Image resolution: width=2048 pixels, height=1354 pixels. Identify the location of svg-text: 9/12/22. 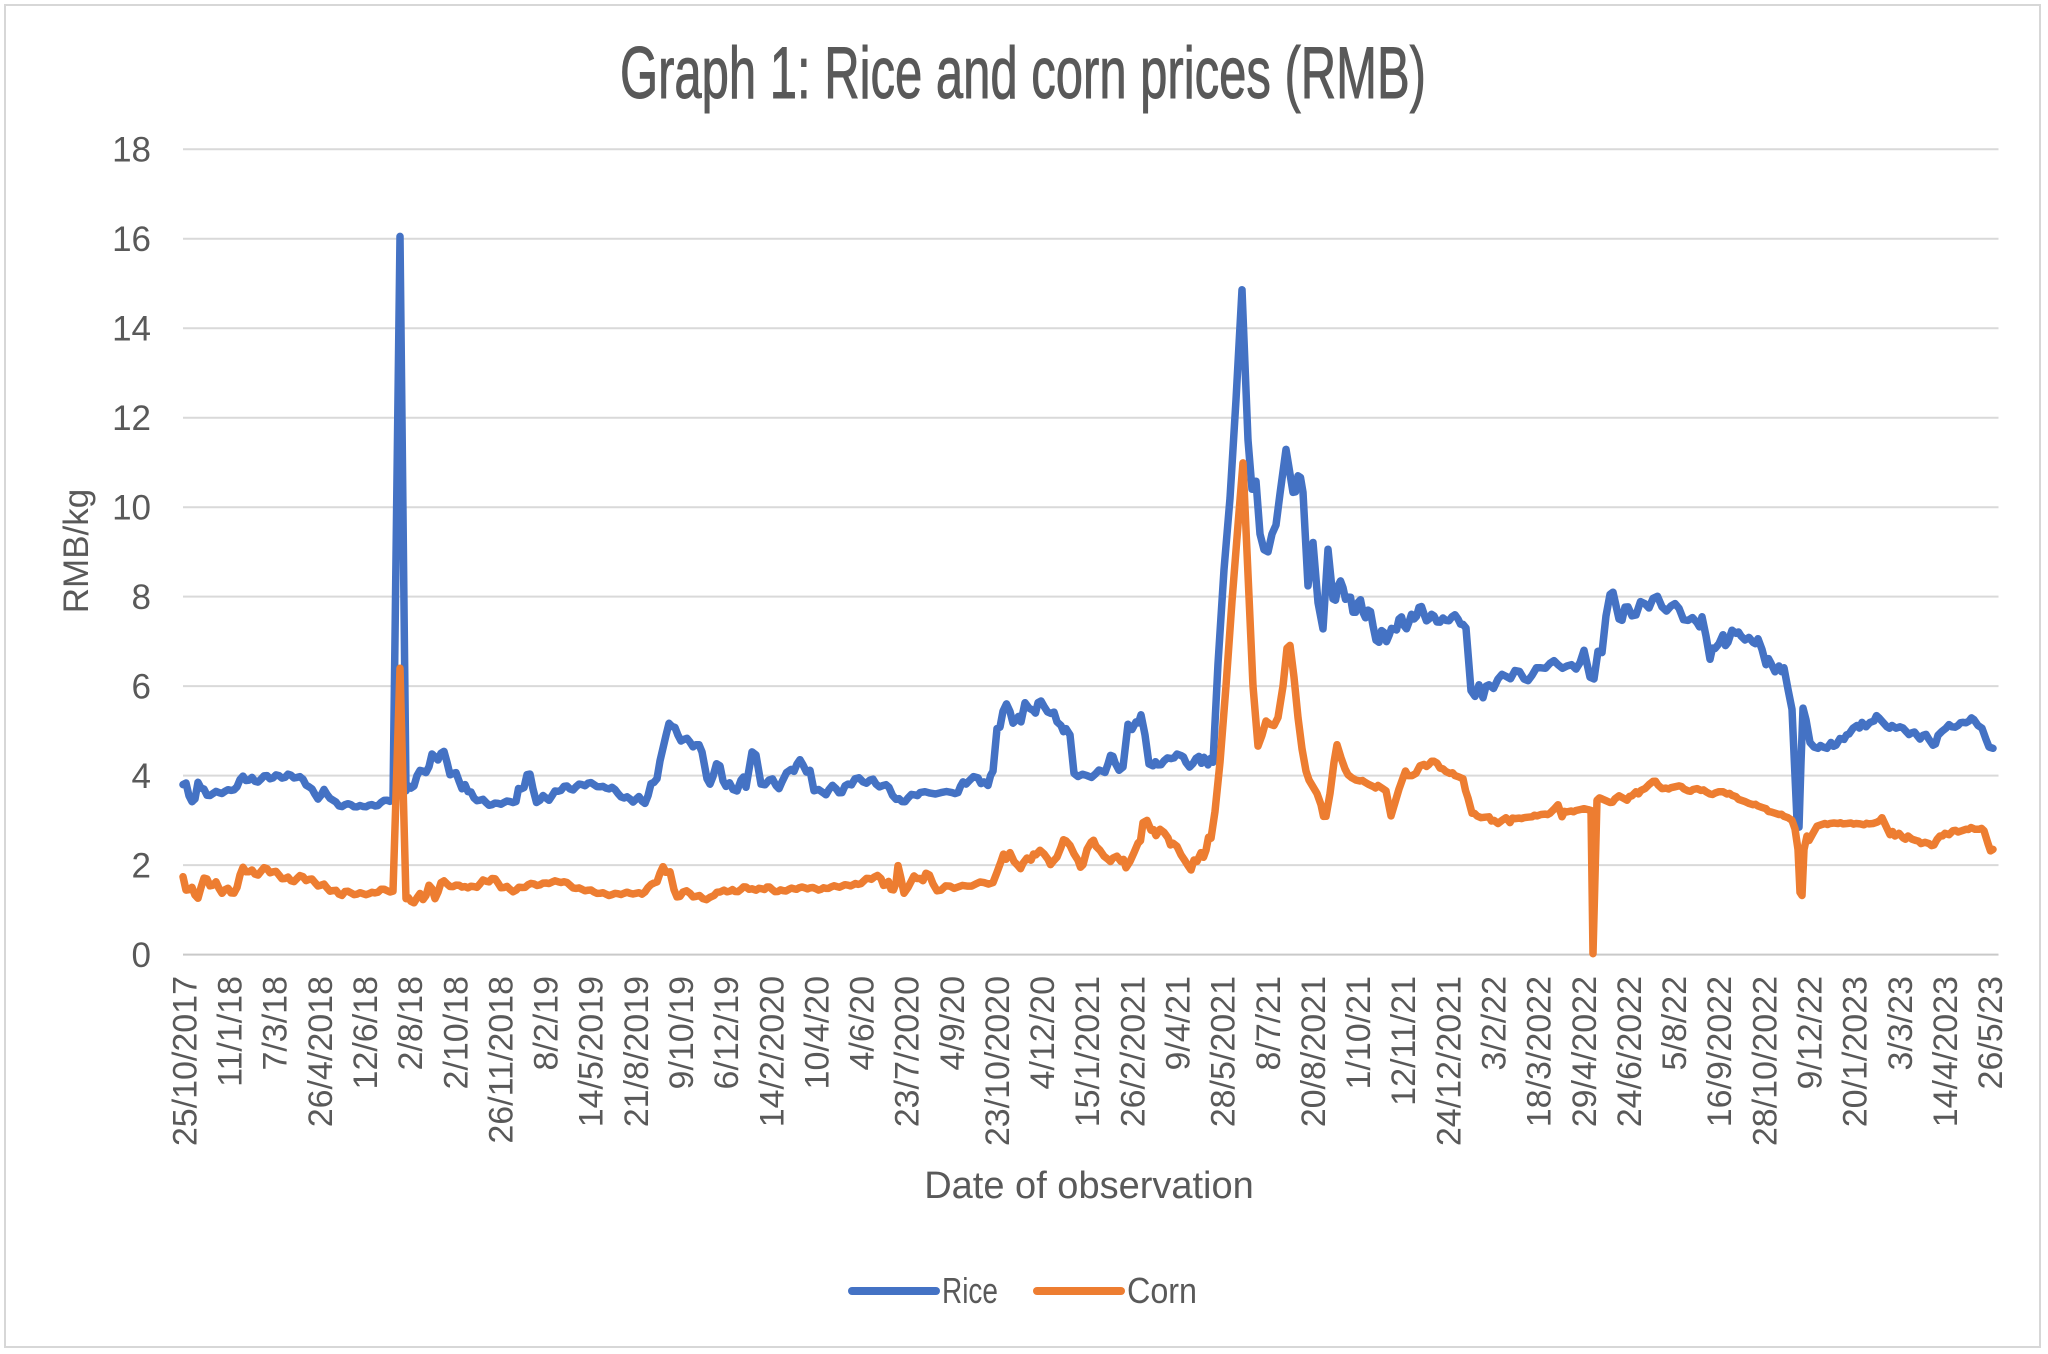
(1811, 1032).